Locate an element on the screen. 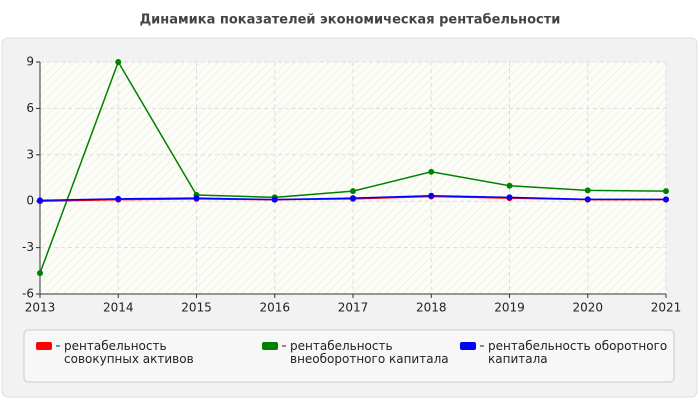 This screenshot has width=700, height=400. x-tick-label: 2018 is located at coordinates (431, 308).